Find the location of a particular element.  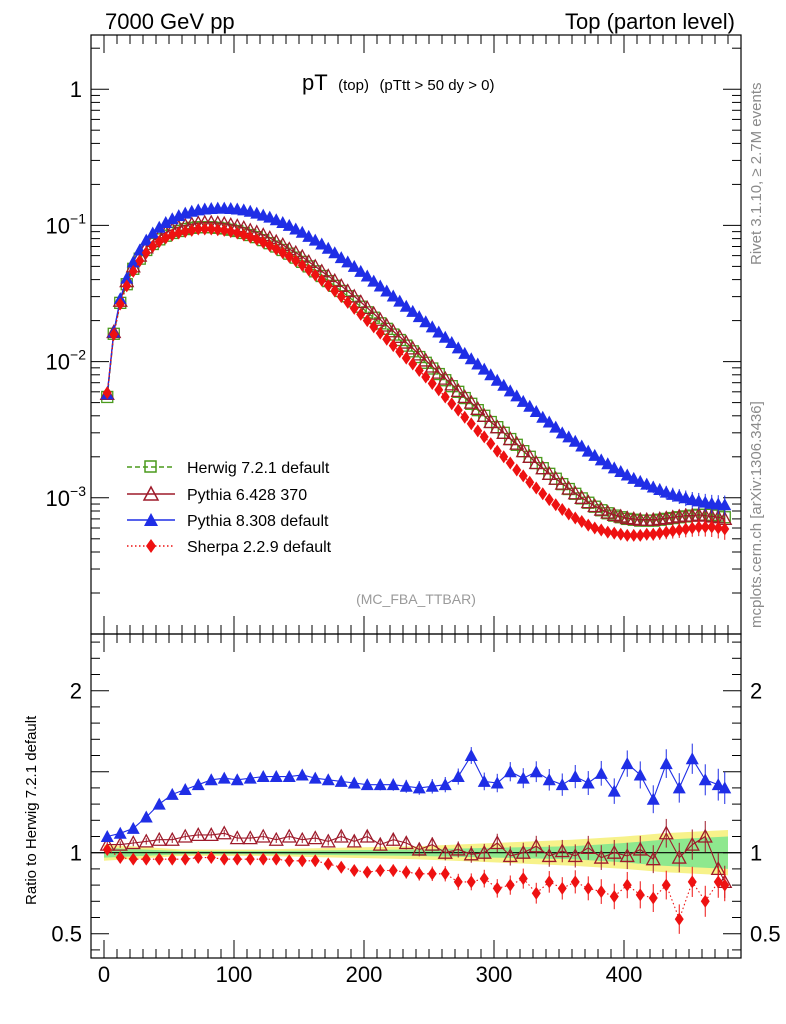

ratio-y-tick-label-right: 1 is located at coordinates (756, 853).